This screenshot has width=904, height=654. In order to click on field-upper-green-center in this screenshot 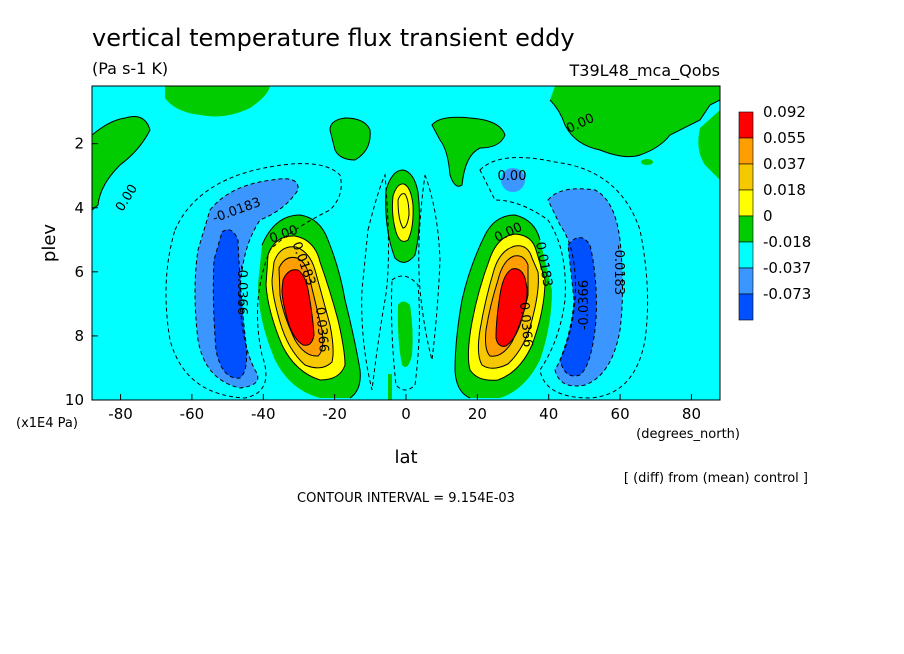, I will do `click(350, 139)`.